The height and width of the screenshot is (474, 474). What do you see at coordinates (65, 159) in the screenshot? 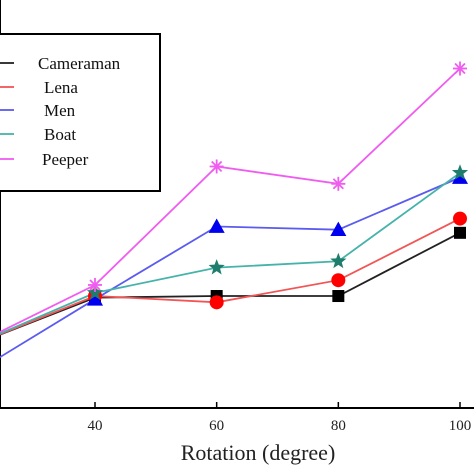
I see `legend-label-peeper: Peeper` at bounding box center [65, 159].